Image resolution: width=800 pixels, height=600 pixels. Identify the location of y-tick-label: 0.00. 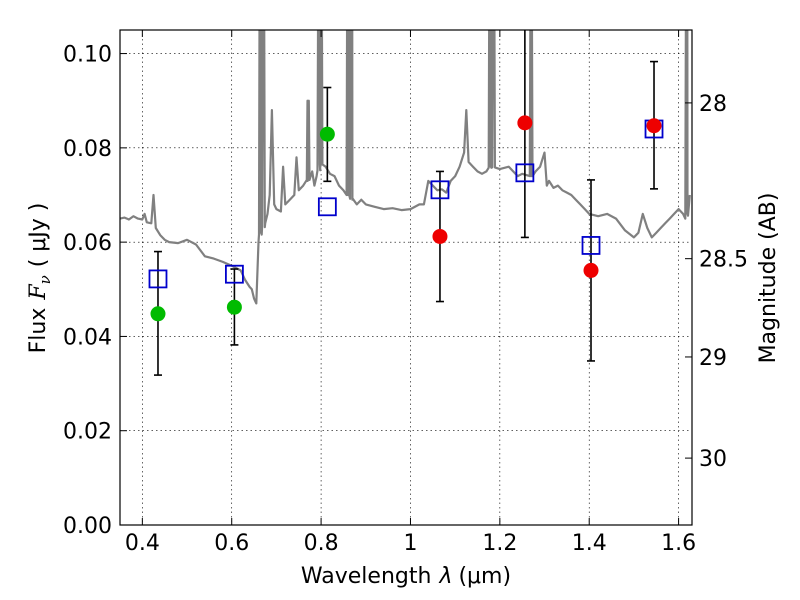
(87, 526).